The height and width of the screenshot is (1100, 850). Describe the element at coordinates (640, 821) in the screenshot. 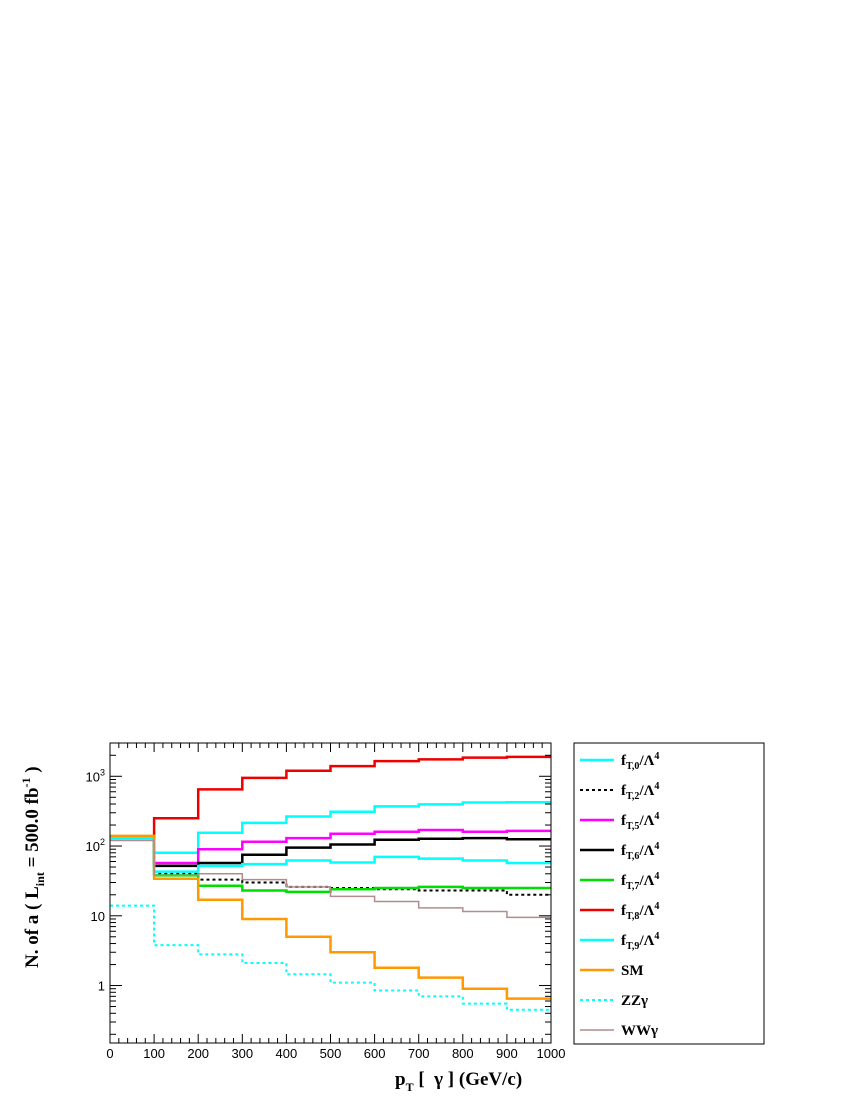

I see `legend-label: fT,5/Λ4` at that location.